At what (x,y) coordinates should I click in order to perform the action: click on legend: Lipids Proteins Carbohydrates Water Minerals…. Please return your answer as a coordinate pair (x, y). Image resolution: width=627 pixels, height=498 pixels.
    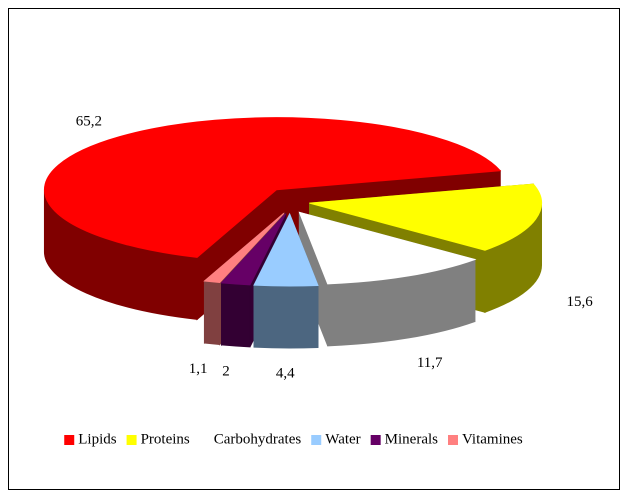
    Looking at the image, I should click on (293, 439).